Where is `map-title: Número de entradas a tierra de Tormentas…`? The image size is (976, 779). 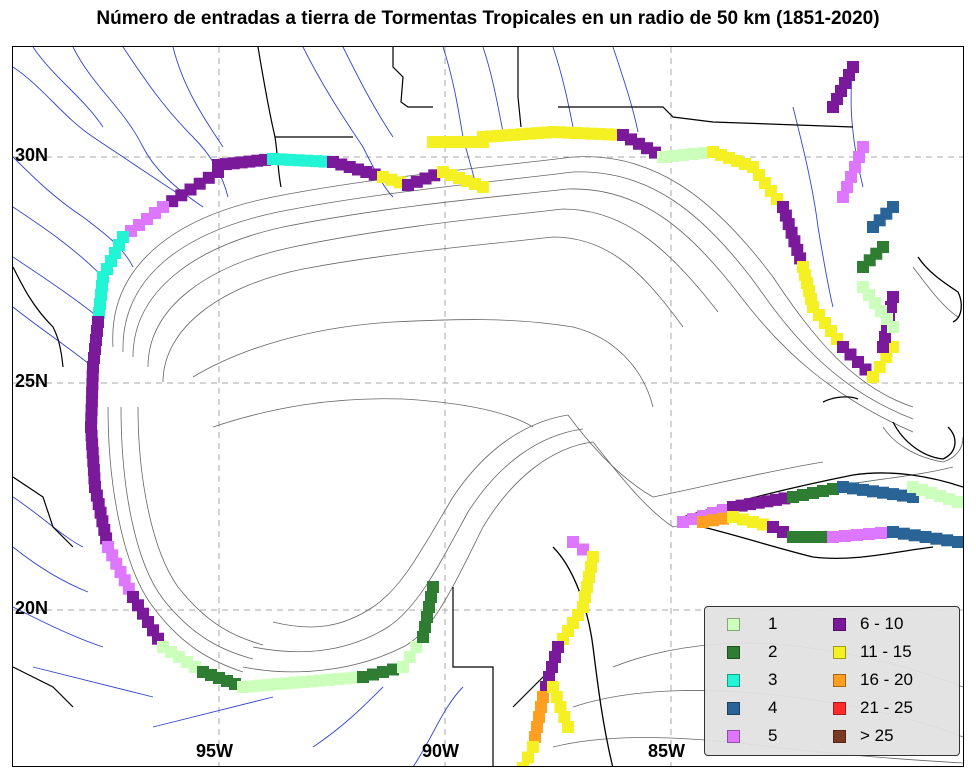 map-title: Número de entradas a tierra de Tormentas… is located at coordinates (488, 18).